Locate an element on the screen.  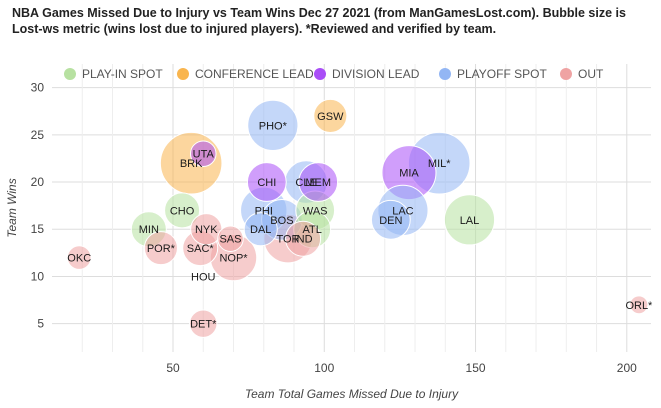
bubble-label: POR* is located at coordinates (161, 249).